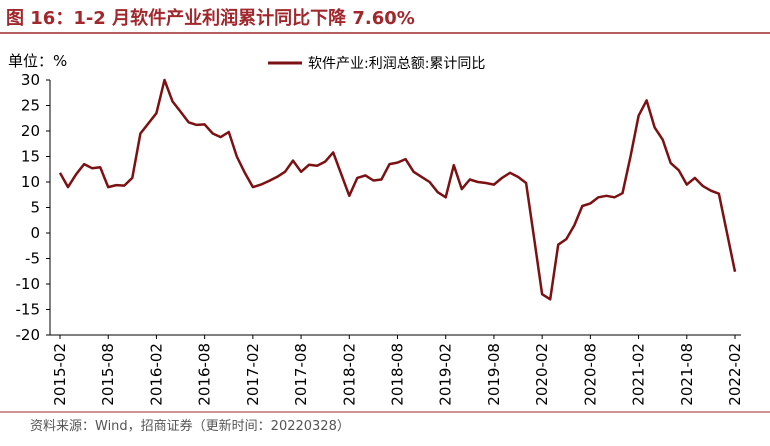  I want to click on y-tick-label: 5, so click(35, 208).